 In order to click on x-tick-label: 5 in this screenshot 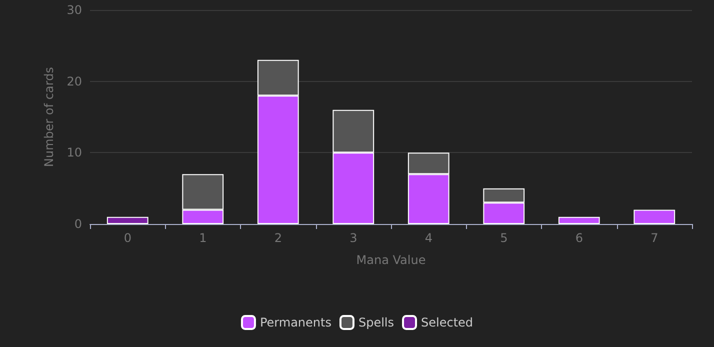, I will do `click(504, 238)`.